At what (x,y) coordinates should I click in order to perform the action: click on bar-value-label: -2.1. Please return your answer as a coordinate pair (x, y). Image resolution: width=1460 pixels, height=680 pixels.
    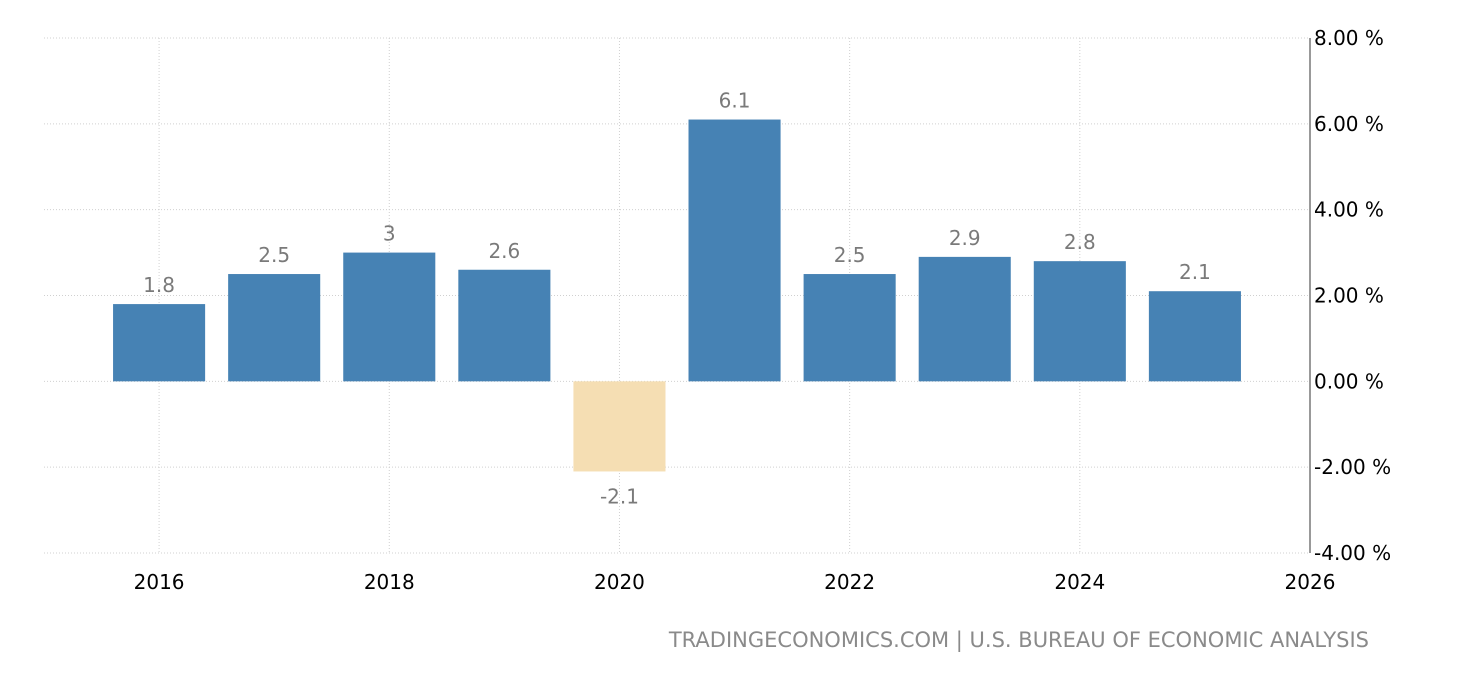
    Looking at the image, I should click on (619, 496).